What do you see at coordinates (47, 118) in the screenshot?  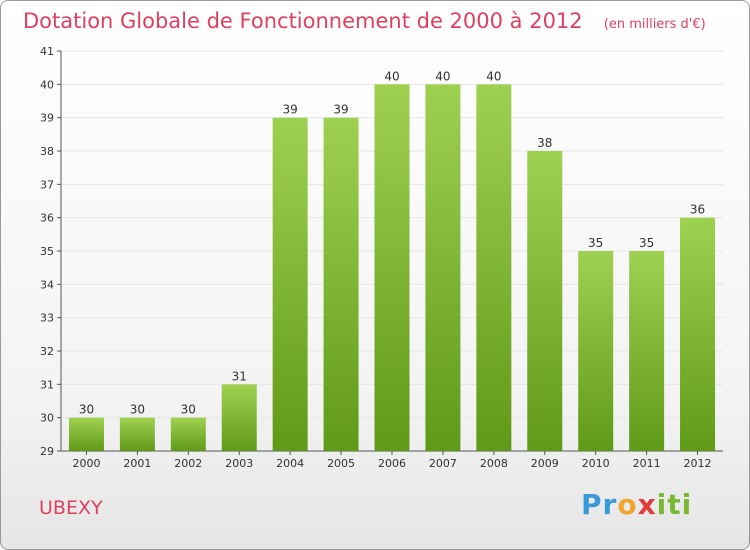 I see `y-tick-label: 39` at bounding box center [47, 118].